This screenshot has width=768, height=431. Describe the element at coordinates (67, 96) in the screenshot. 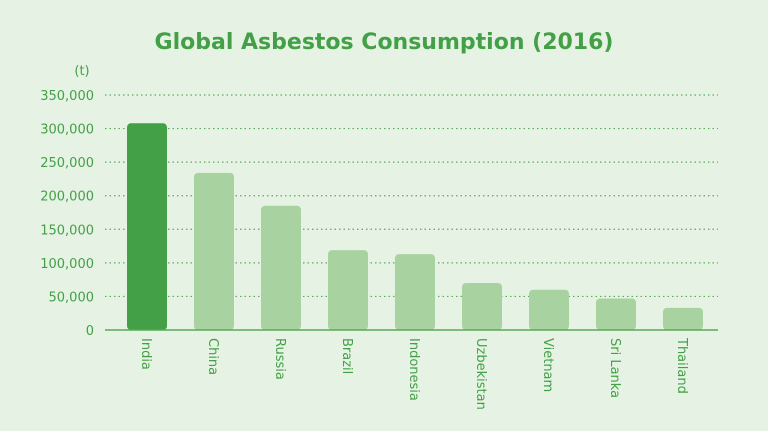

I see `y-tick-label: 350,000` at that location.